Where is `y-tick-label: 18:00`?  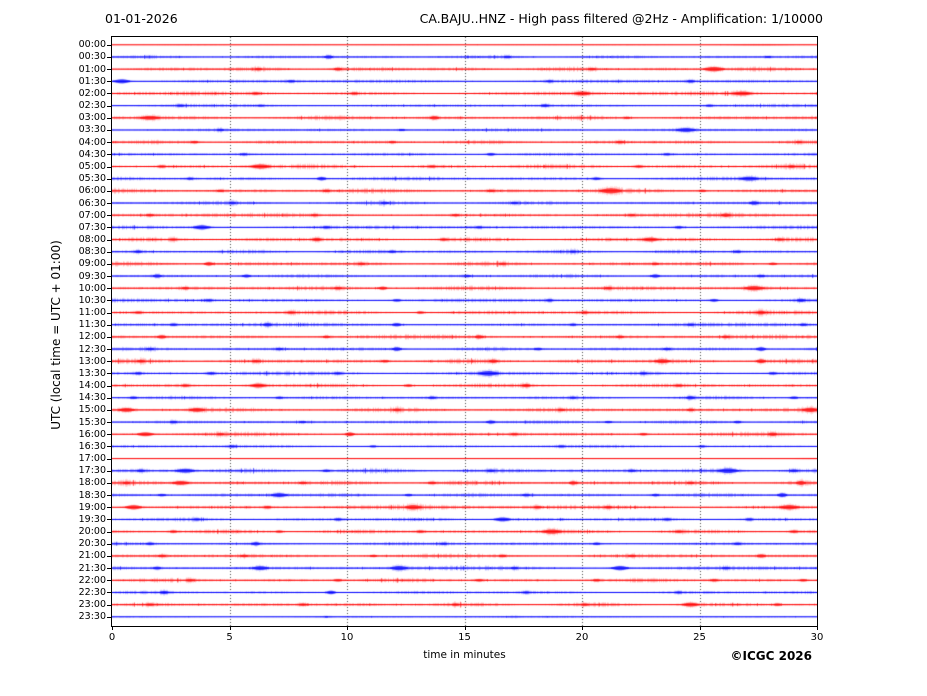 y-tick-label: 18:00 is located at coordinates (92, 483).